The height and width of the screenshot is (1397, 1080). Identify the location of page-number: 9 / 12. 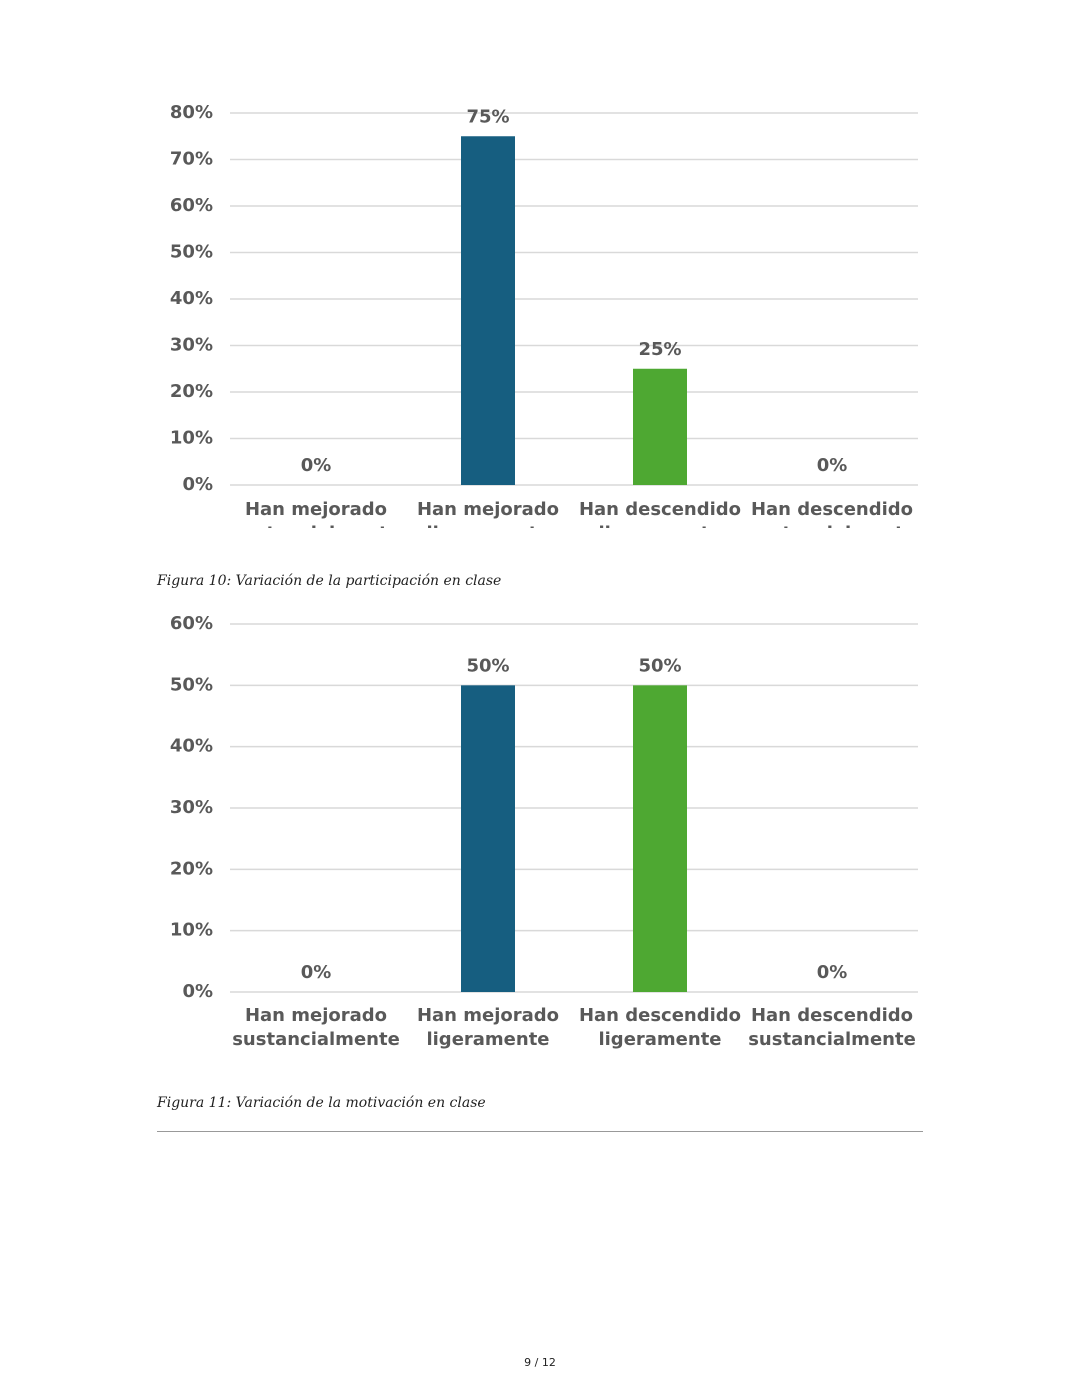
(540, 1362).